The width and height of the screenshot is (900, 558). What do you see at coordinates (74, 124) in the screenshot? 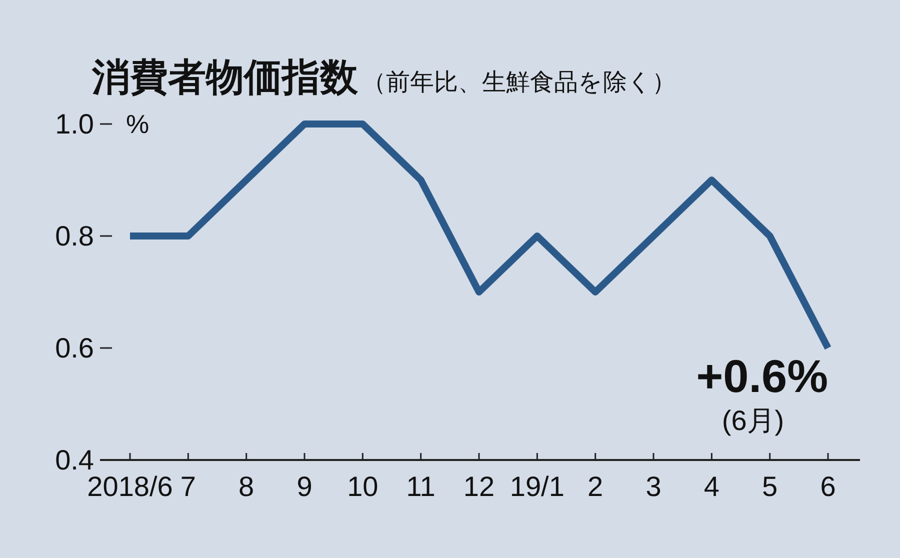
I see `y-tick-label: 1.0` at bounding box center [74, 124].